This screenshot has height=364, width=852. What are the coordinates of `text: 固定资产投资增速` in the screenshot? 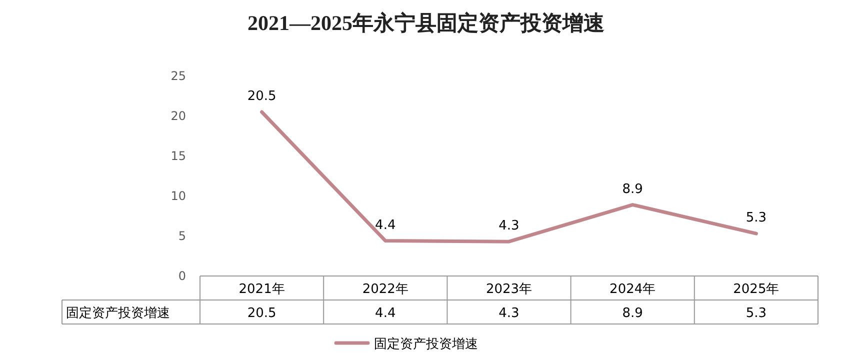 It's located at (118, 313).